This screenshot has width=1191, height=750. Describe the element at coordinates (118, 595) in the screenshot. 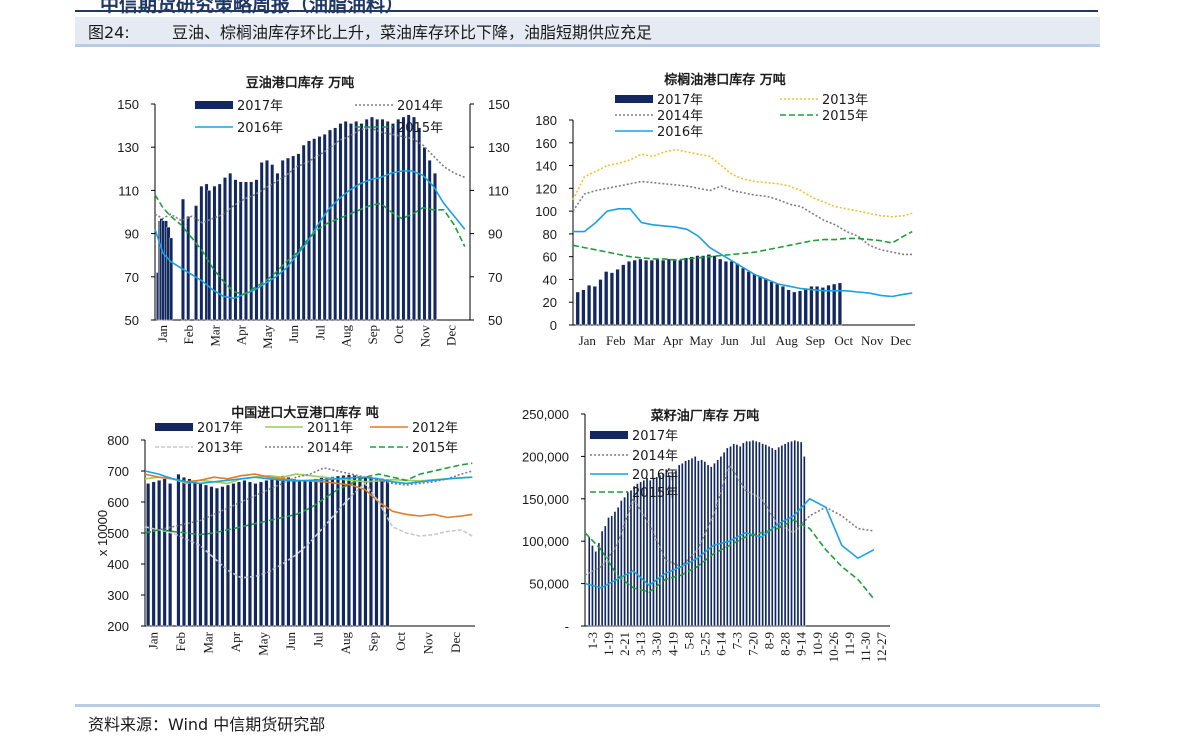

I see `y-tick-label: 300` at that location.